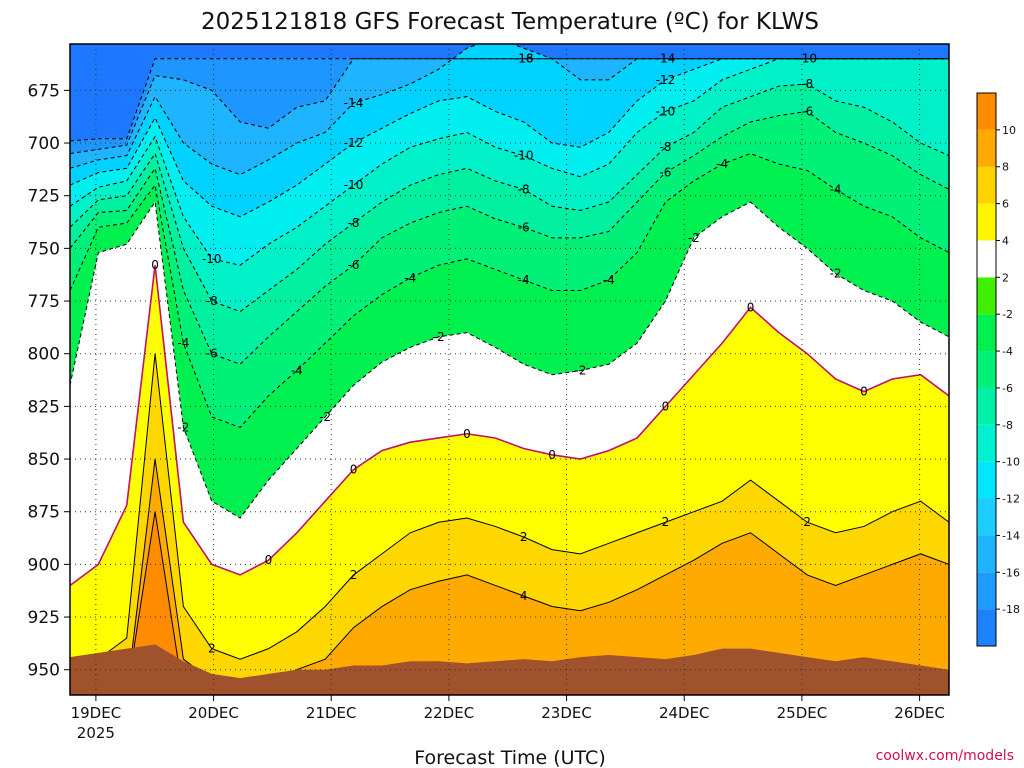 The width and height of the screenshot is (1024, 768). Describe the element at coordinates (524, 59) in the screenshot. I see `contour-label: -16` at that location.